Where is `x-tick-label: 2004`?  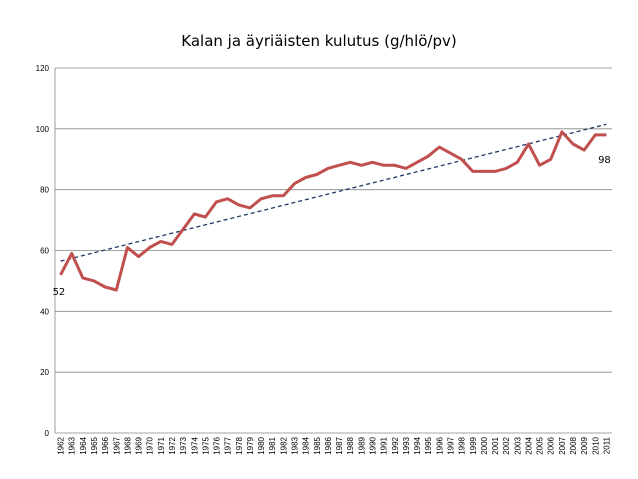 x-tick-label: 2004 is located at coordinates (528, 445).